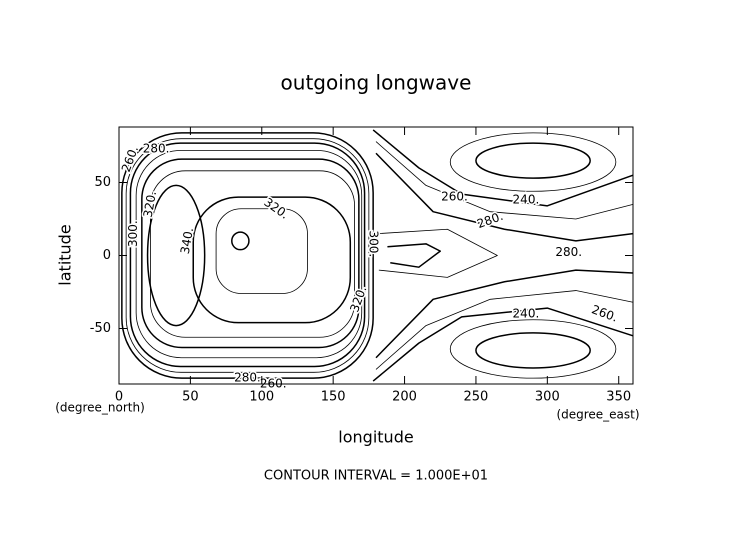  Describe the element at coordinates (187, 240) in the screenshot. I see `contour-label: 340.` at that location.